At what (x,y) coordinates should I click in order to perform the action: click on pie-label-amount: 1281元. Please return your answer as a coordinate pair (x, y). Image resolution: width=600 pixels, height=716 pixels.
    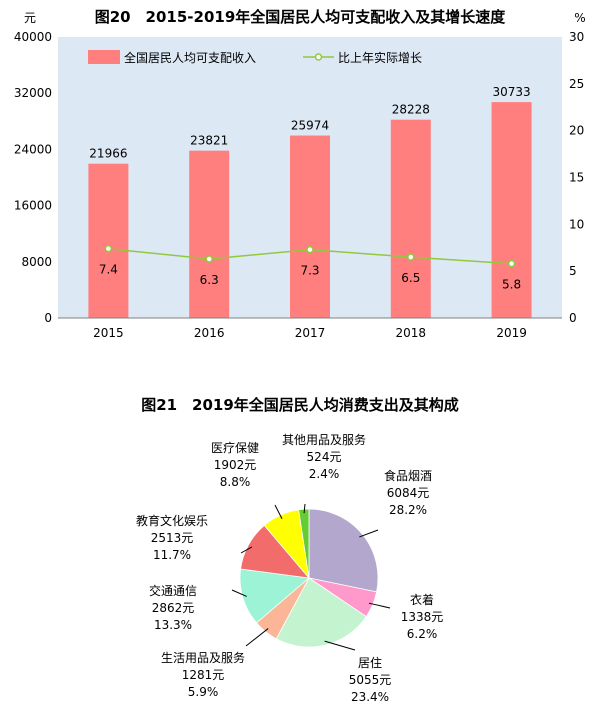
    Looking at the image, I should click on (203, 675).